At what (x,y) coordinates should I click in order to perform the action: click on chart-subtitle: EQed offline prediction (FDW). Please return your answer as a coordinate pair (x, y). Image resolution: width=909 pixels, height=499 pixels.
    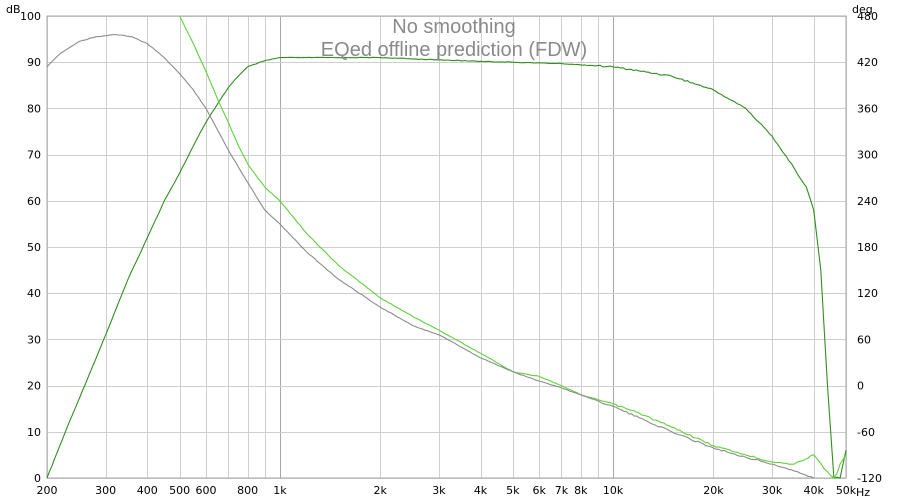
    Looking at the image, I should click on (454, 50).